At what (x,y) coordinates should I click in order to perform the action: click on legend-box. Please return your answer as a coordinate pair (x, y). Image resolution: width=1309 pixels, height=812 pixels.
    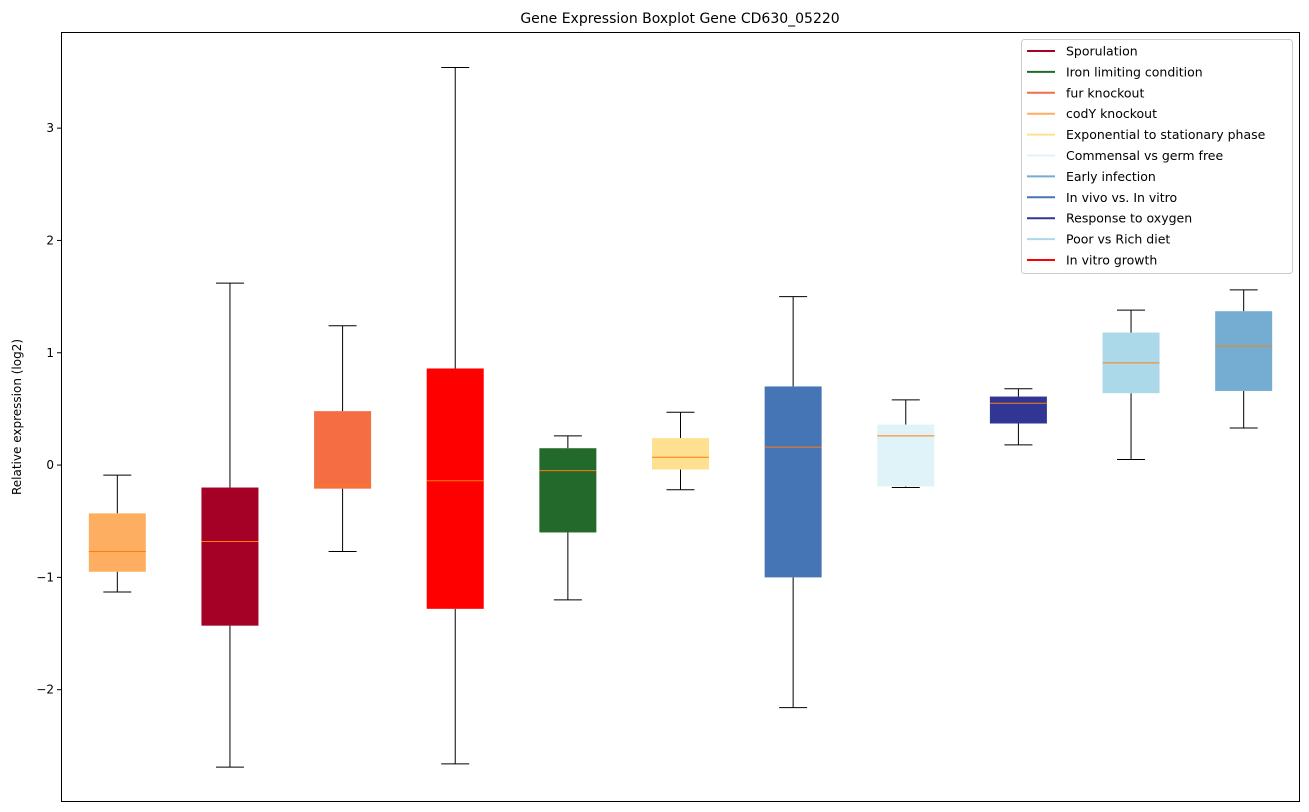
    Looking at the image, I should click on (1157, 156).